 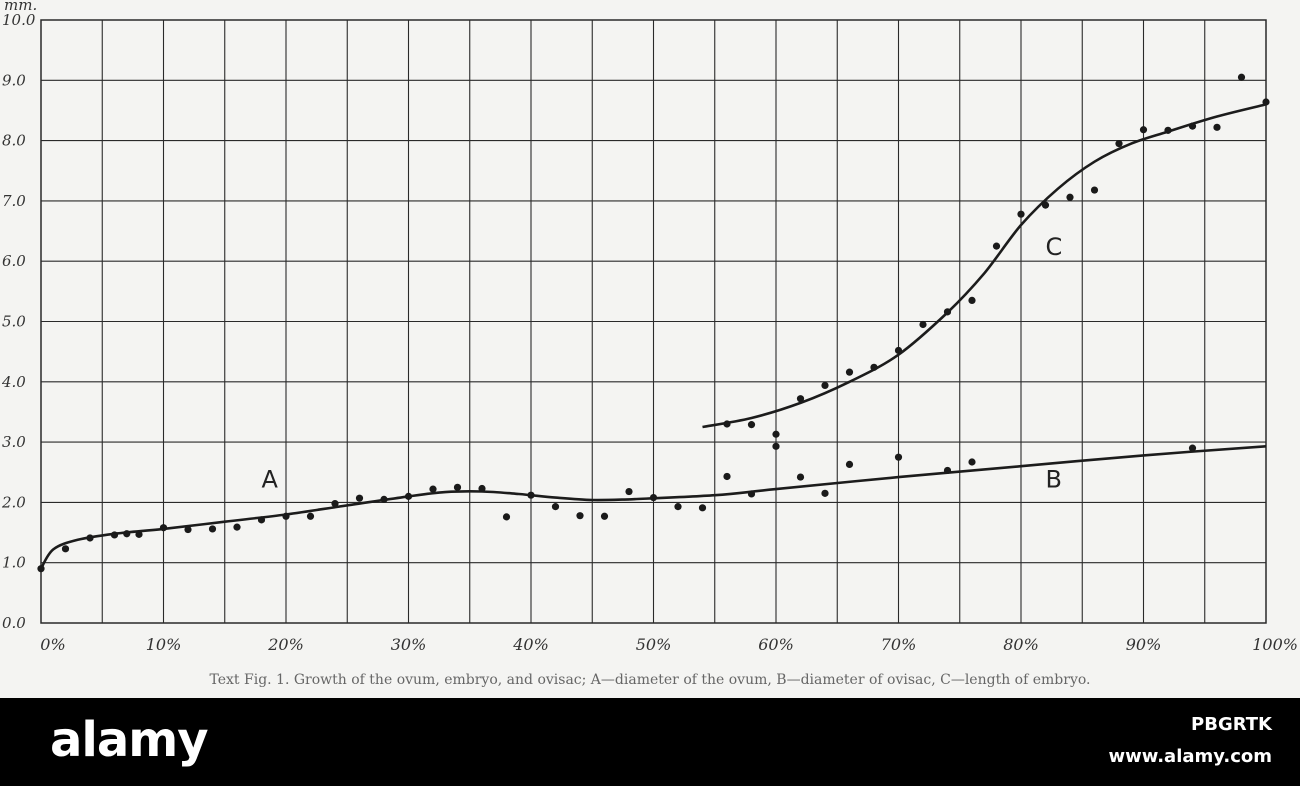 I want to click on series-label-b: B, so click(x=1054, y=479).